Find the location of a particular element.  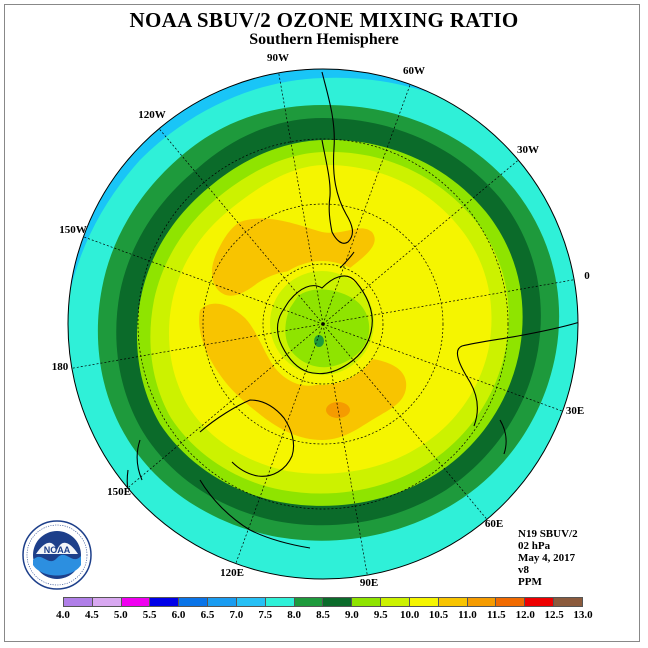

southeast-asia-coast is located at coordinates (255, 514).